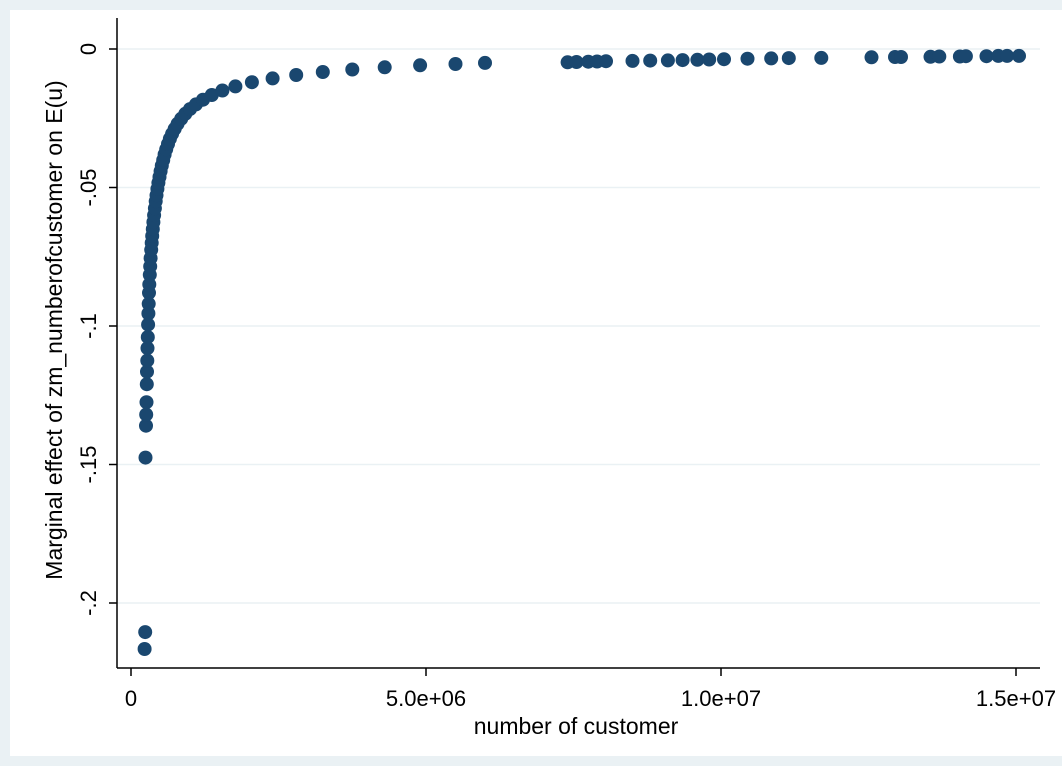 This screenshot has width=1062, height=766. What do you see at coordinates (88, 188) in the screenshot?
I see `y-tick-label-1: -.05` at bounding box center [88, 188].